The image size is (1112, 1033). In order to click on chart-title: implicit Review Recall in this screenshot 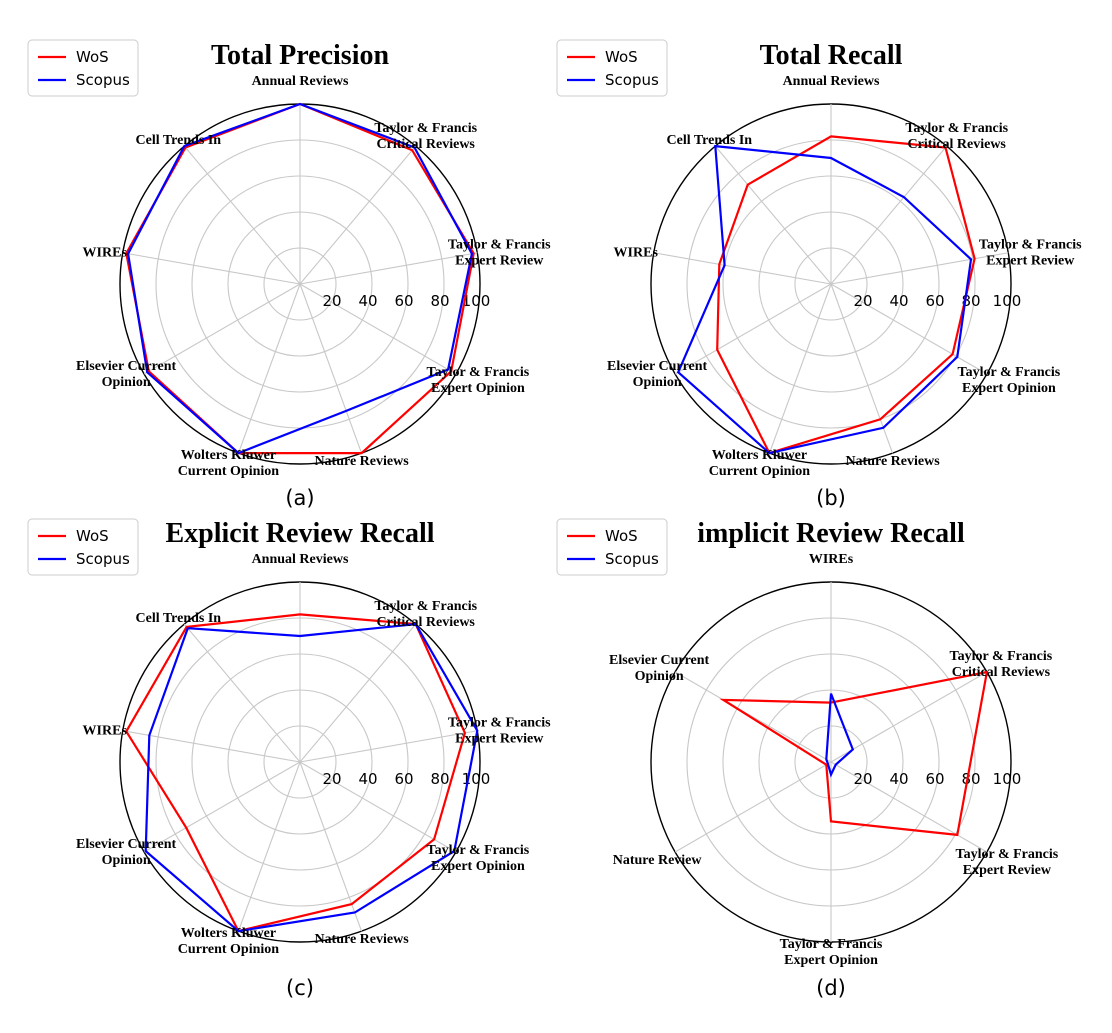, I will do `click(831, 533)`.